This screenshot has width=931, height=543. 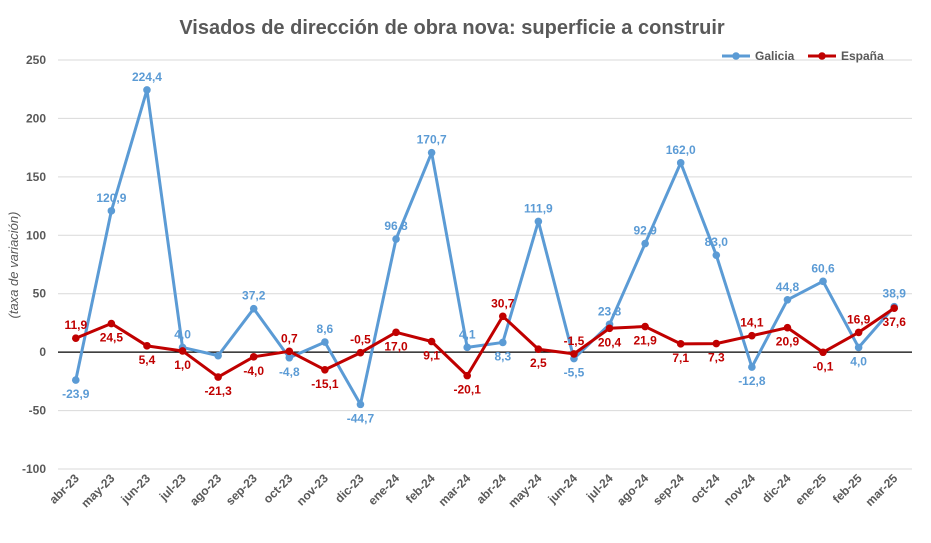 I want to click on data-label: 21,9, so click(x=645, y=341).